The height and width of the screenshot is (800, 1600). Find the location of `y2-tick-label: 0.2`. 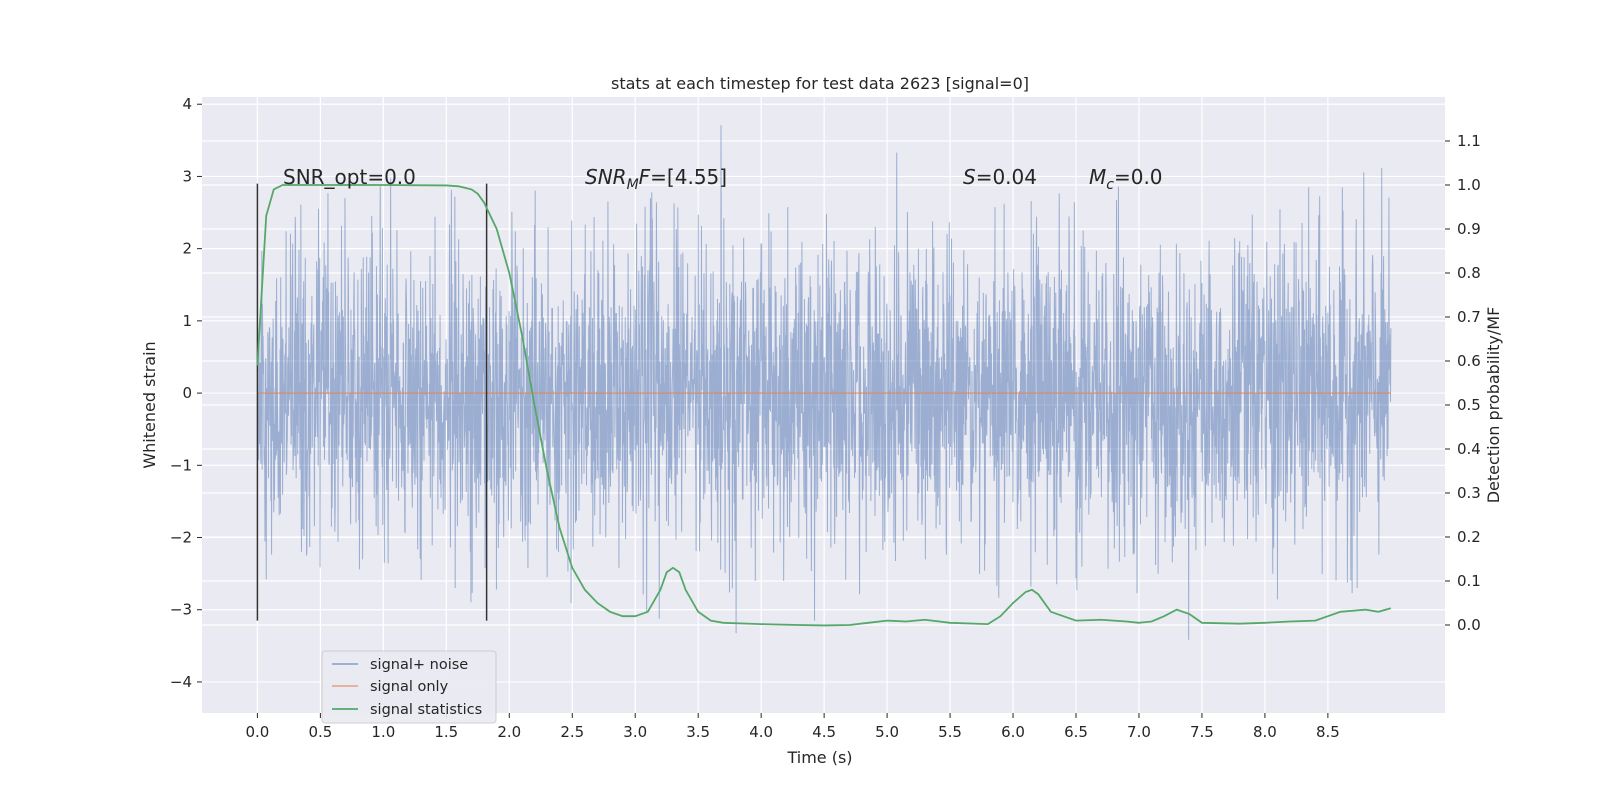

y2-tick-label: 0.2 is located at coordinates (1469, 537).